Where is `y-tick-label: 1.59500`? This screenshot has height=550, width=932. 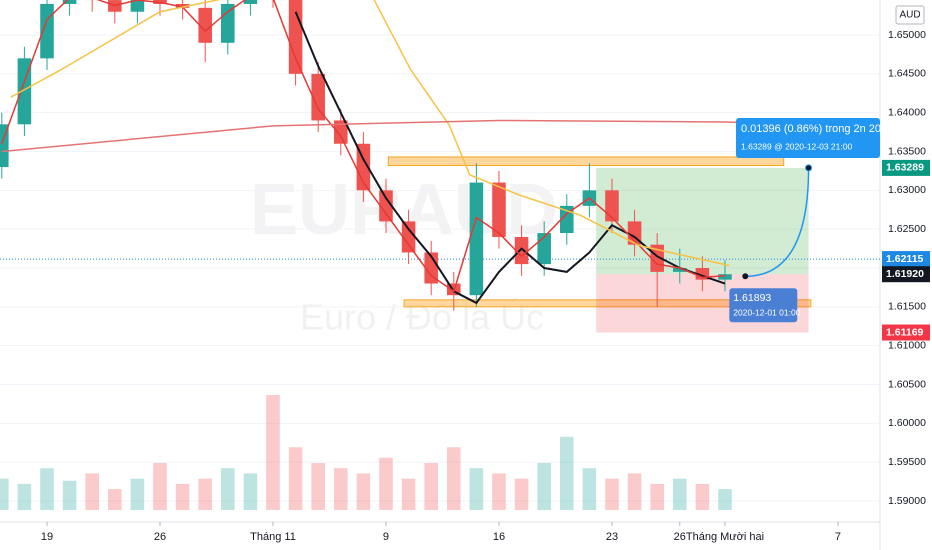 y-tick-label: 1.59500 is located at coordinates (907, 462).